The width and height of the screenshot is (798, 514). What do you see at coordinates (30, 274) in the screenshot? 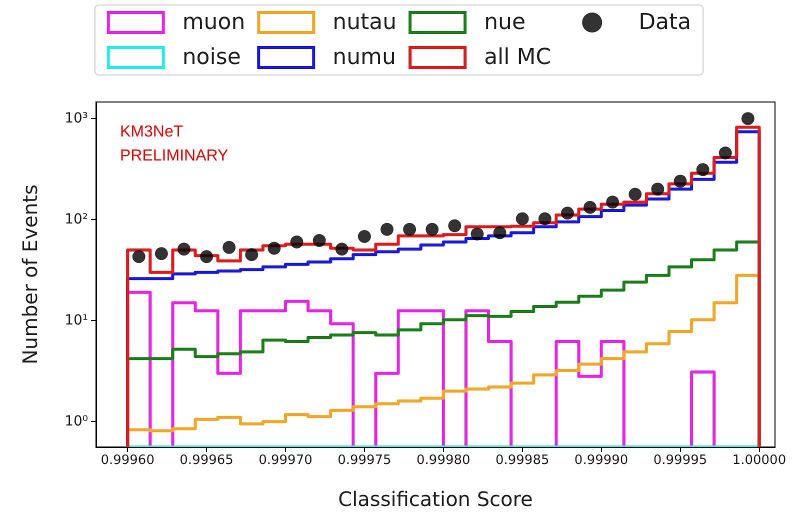
I see `y-axis-title: Number of Events` at bounding box center [30, 274].